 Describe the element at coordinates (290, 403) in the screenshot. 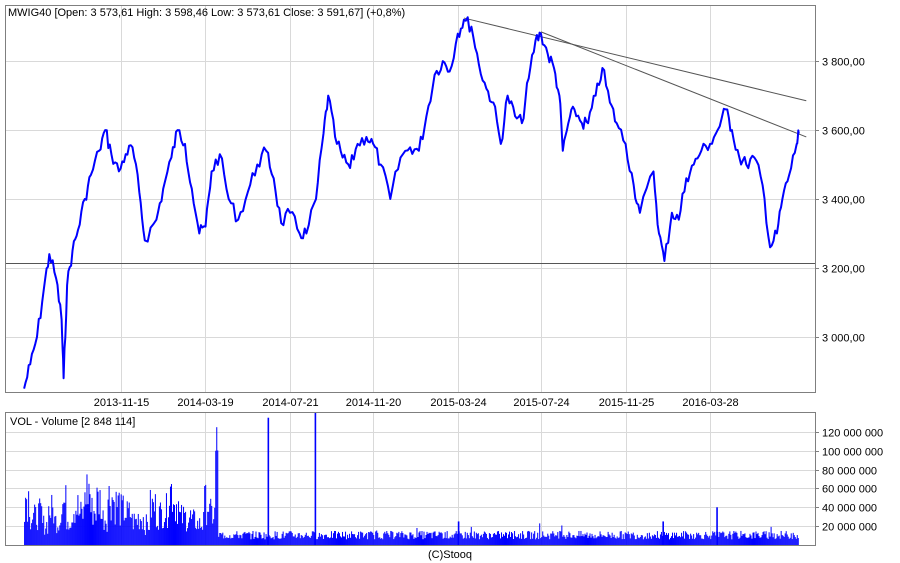

I see `price-x-tick-label: 2014-07-21` at that location.